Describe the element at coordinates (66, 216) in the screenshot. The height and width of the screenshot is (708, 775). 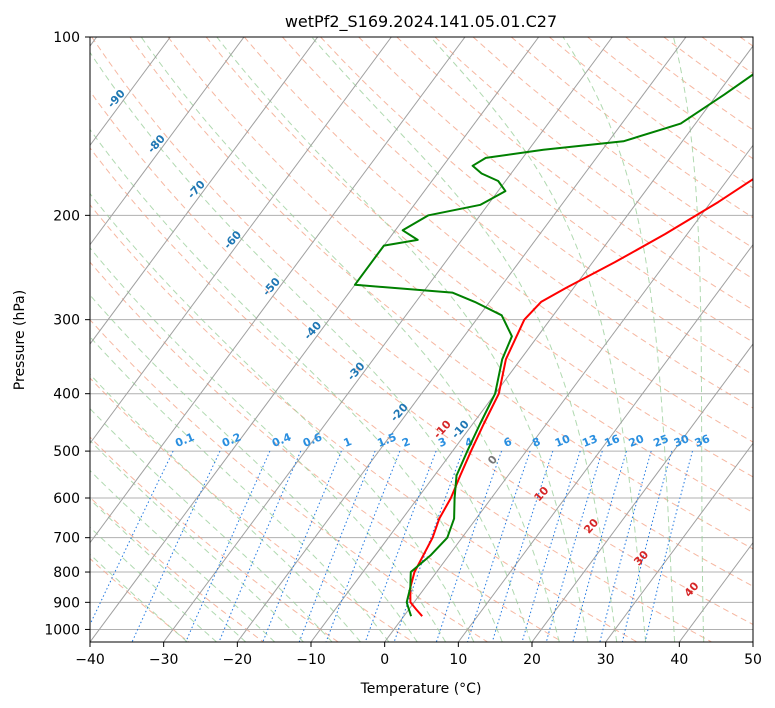
I see `y-tick-label: 200` at that location.